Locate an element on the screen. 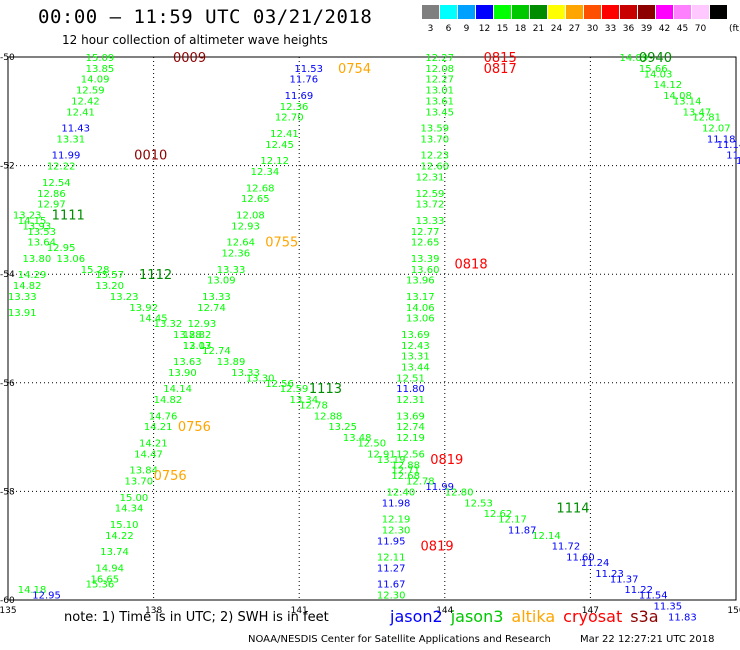 The width and height of the screenshot is (740, 650). wave-height-label: 14.06 is located at coordinates (420, 308).